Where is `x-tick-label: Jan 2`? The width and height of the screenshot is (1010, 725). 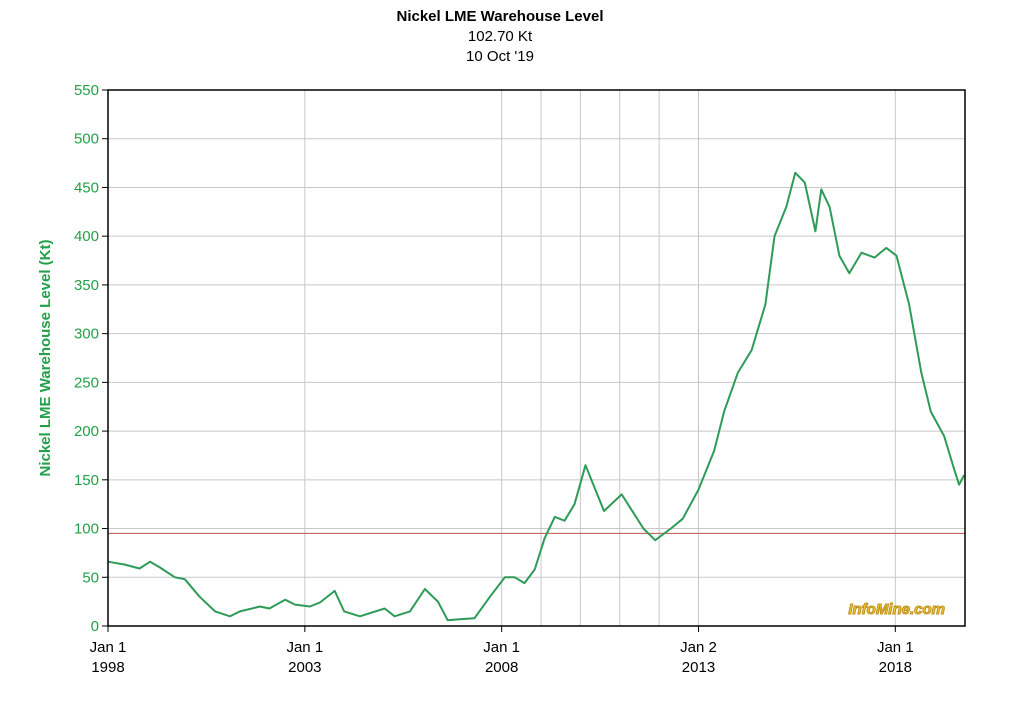
x-tick-label: Jan 2 is located at coordinates (698, 647).